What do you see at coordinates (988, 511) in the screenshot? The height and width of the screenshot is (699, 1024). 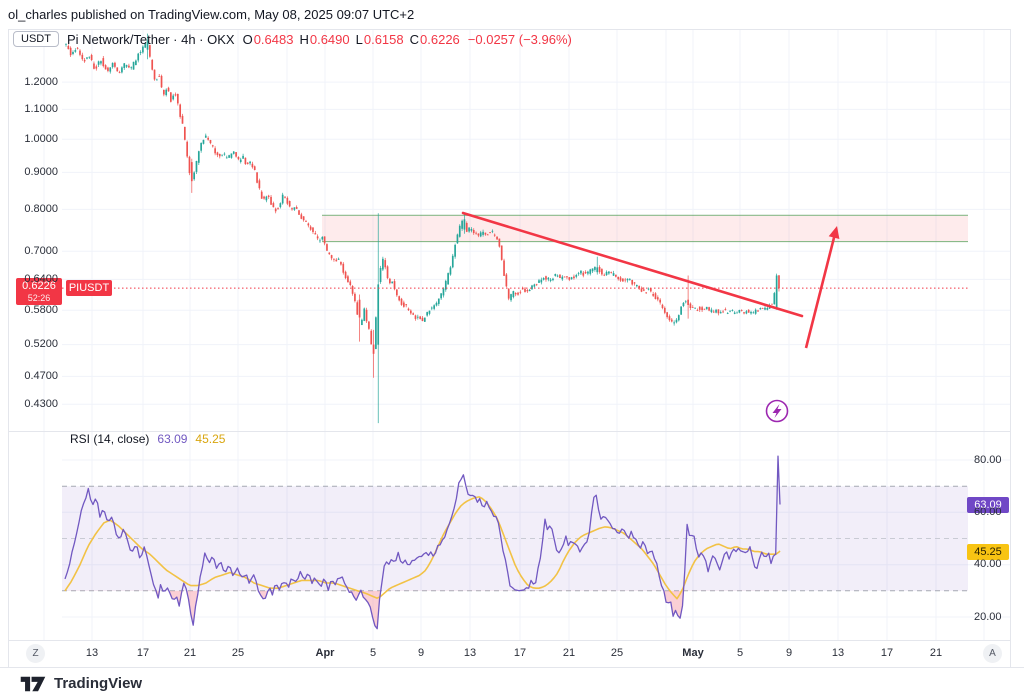 I see `rsi-axis-tick: 60.00` at bounding box center [988, 511].